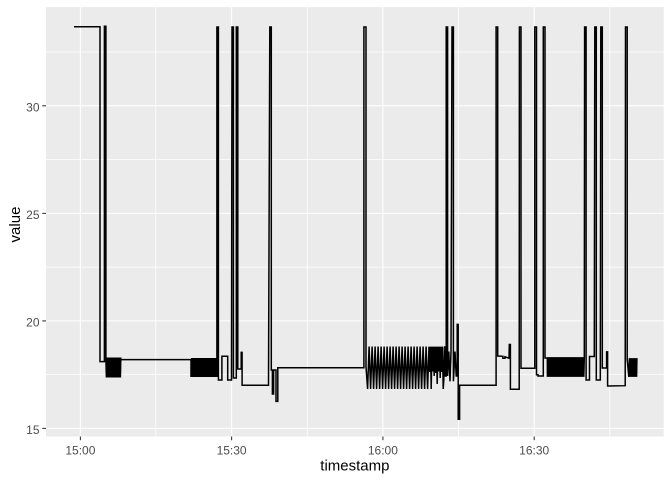 The image size is (672, 480). What do you see at coordinates (15, 225) in the screenshot?
I see `svg-text: value` at bounding box center [15, 225].